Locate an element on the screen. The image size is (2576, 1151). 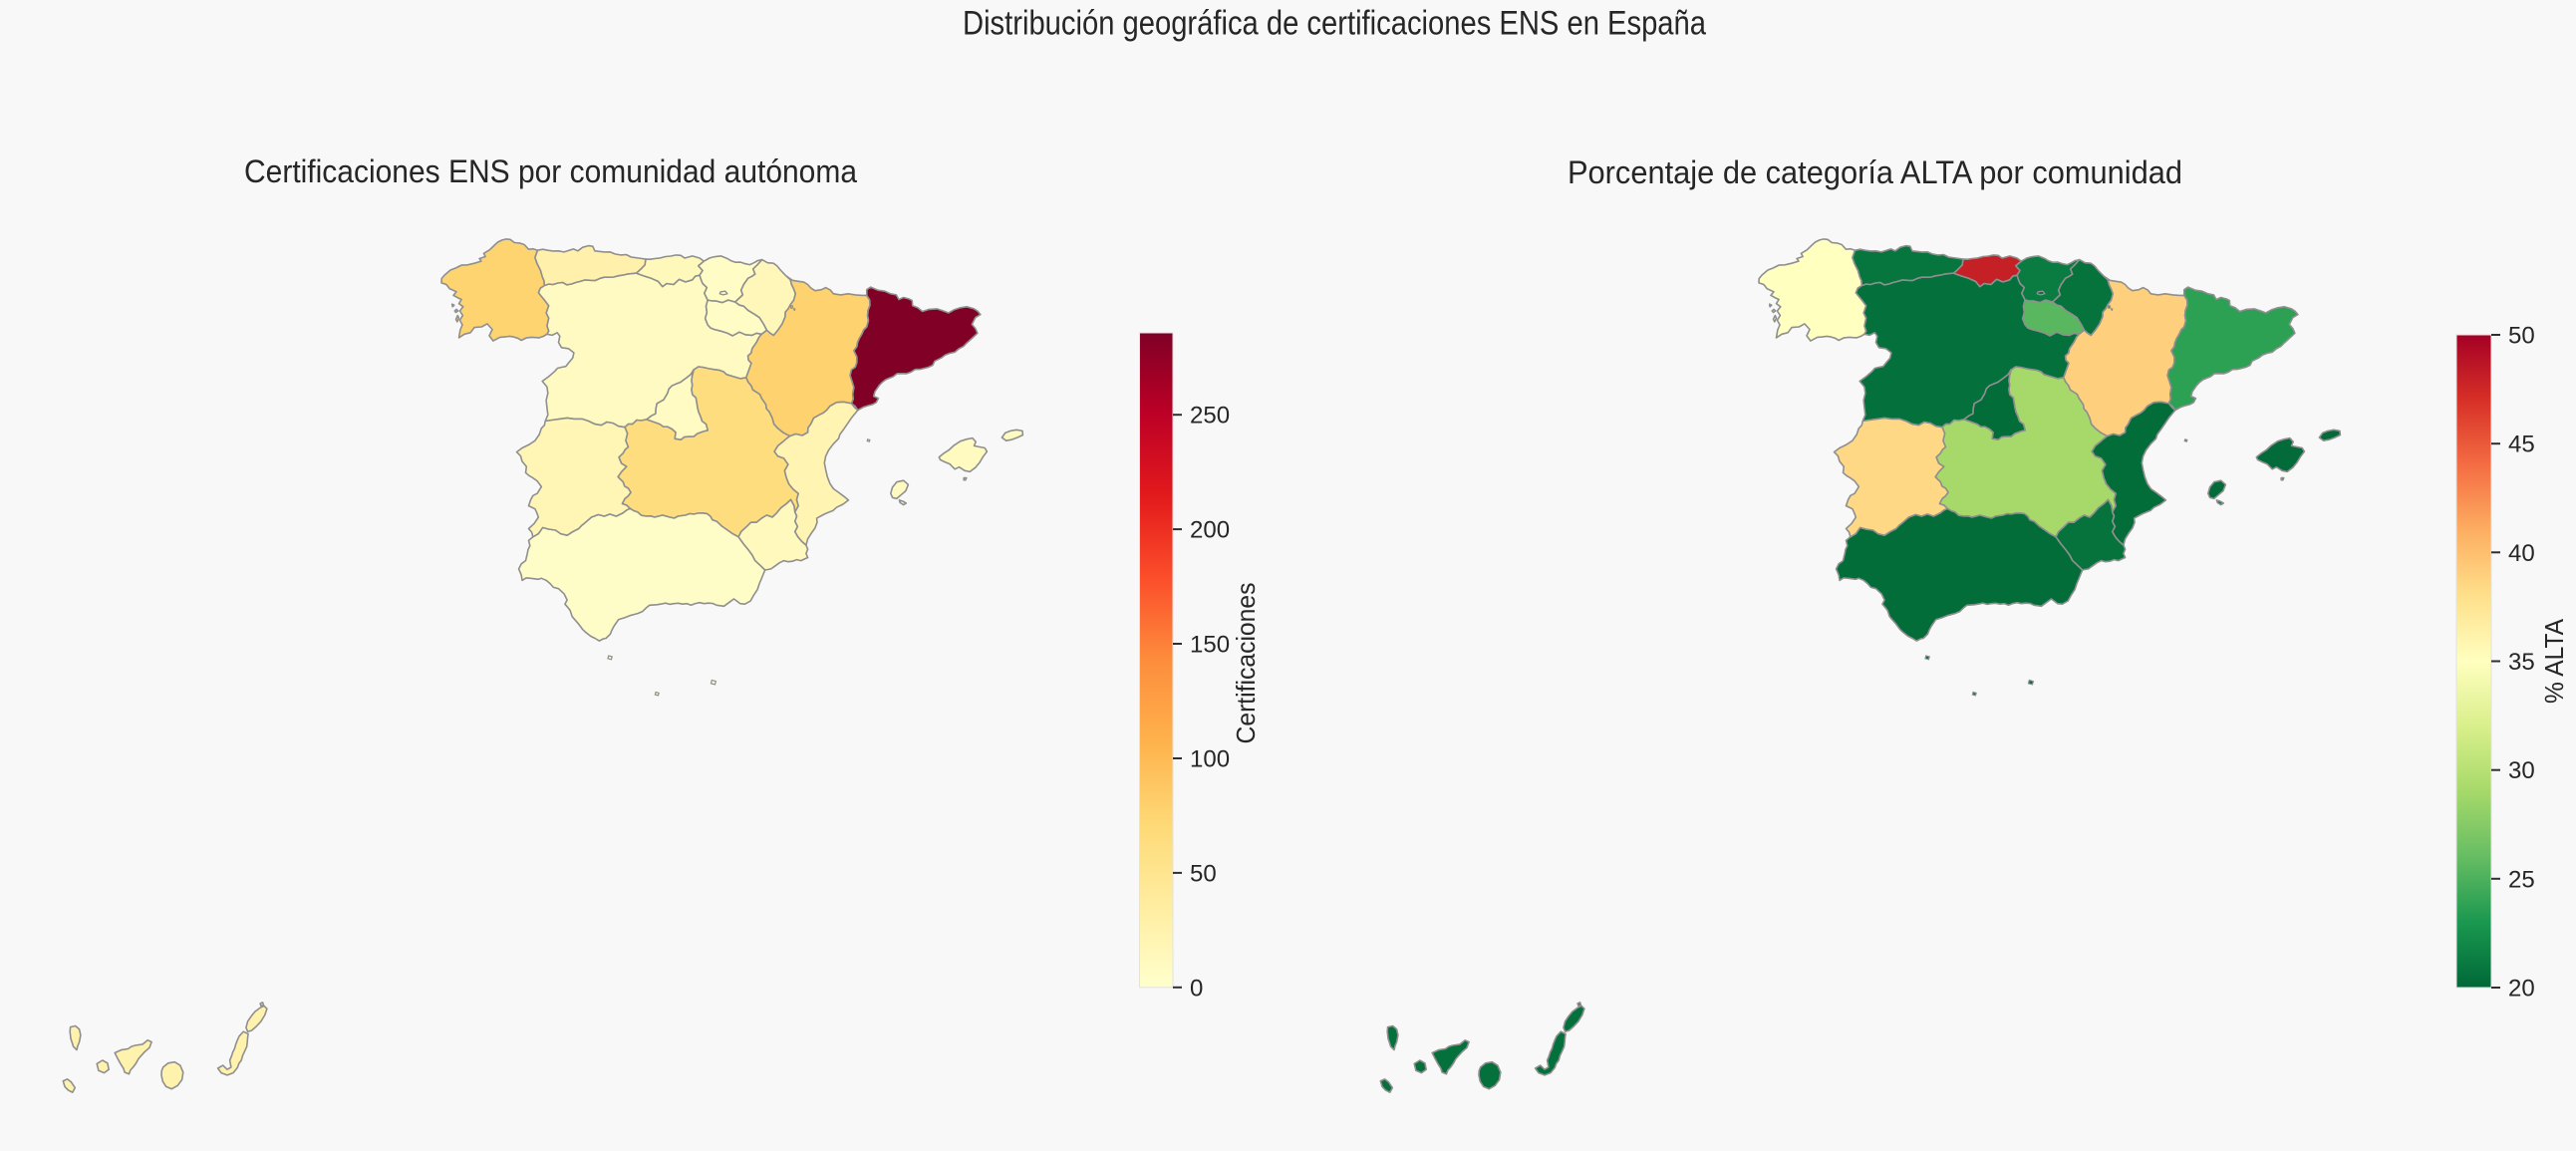
svg-text: 150 is located at coordinates (1210, 645).